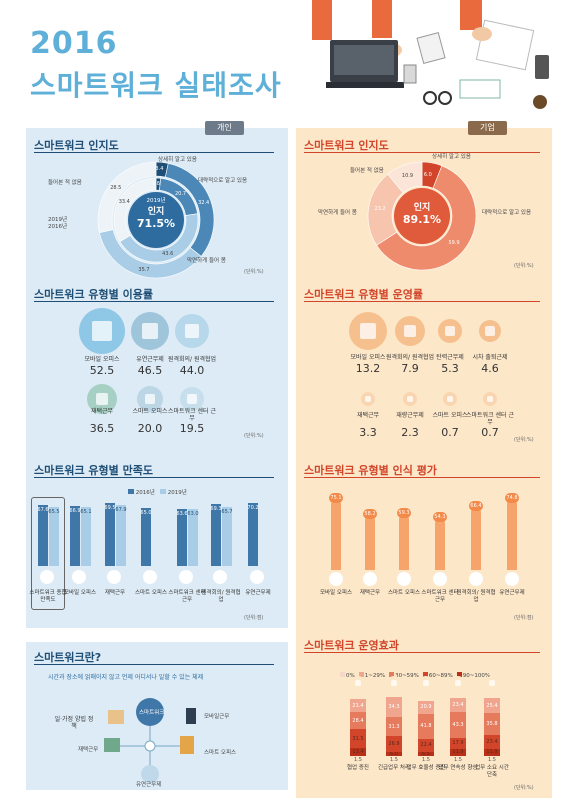 This screenshot has width=570, height=805. What do you see at coordinates (124, 202) in the screenshot?
I see `inner-ring-value: 33.4` at bounding box center [124, 202].